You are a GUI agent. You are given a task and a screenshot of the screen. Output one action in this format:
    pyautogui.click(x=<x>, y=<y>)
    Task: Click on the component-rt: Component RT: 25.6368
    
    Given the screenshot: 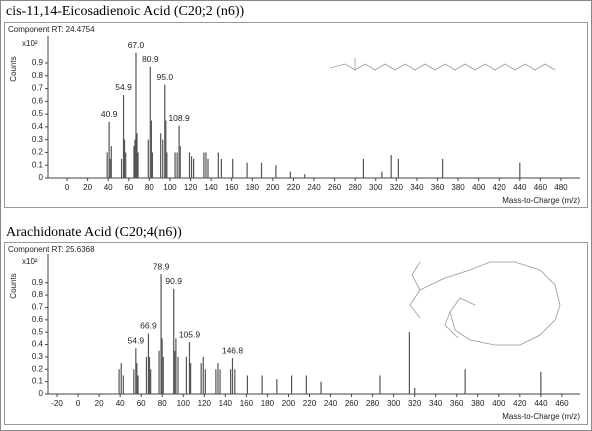 What is the action you would take?
    pyautogui.click(x=51, y=249)
    